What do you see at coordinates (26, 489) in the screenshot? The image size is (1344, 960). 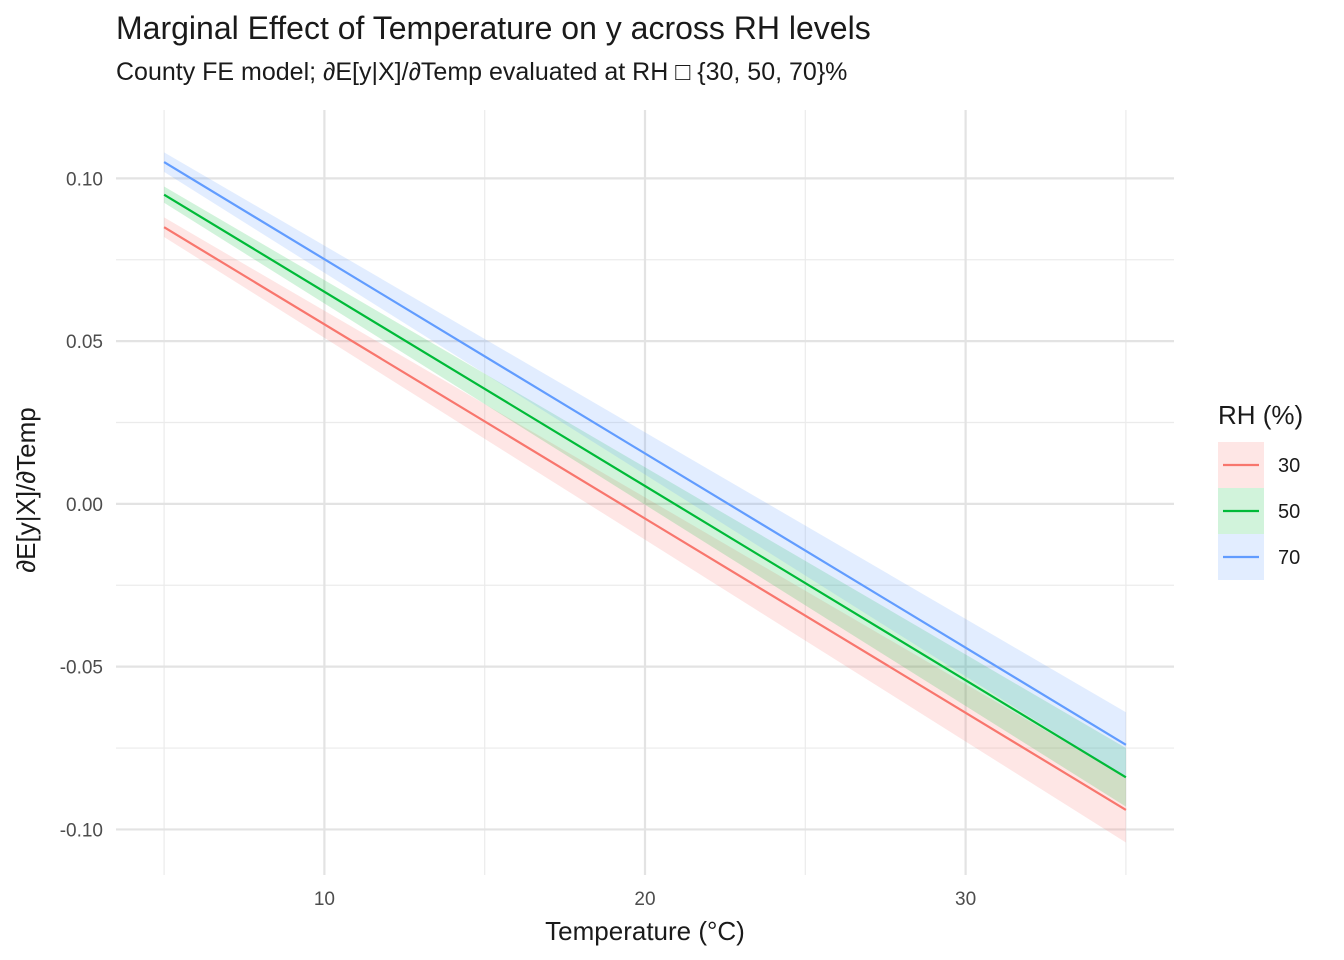 I see `y-axis-title: ∂E[y|X]/∂Temp` at bounding box center [26, 489].